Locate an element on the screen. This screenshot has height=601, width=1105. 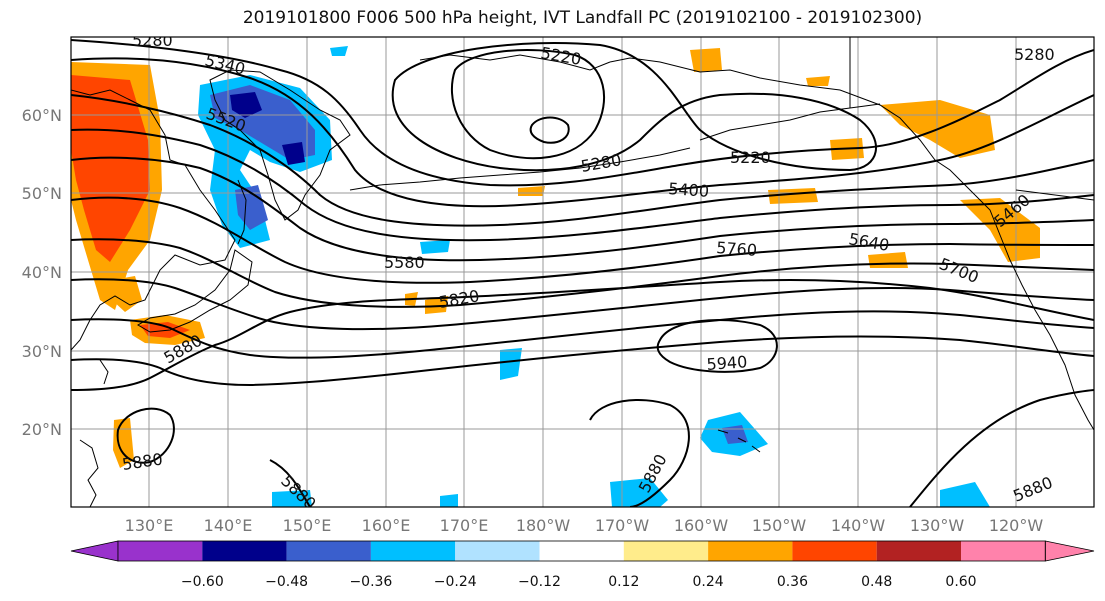
lat-label: 60°N is located at coordinates (42, 115).